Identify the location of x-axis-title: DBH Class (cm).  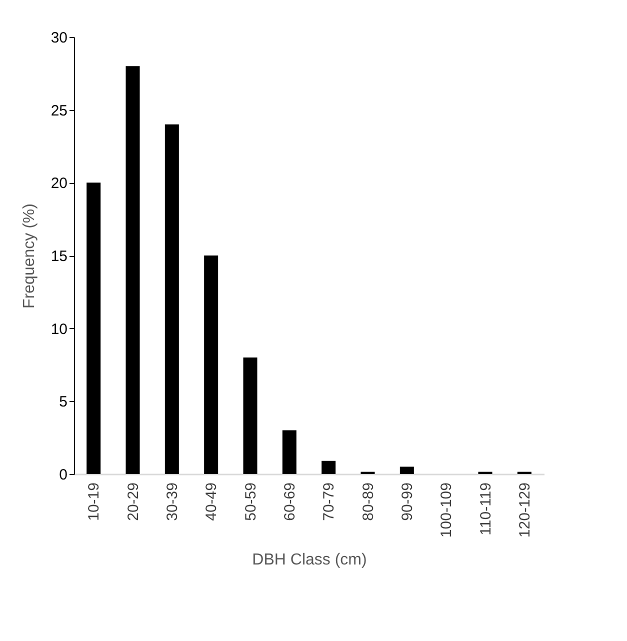
(309, 560).